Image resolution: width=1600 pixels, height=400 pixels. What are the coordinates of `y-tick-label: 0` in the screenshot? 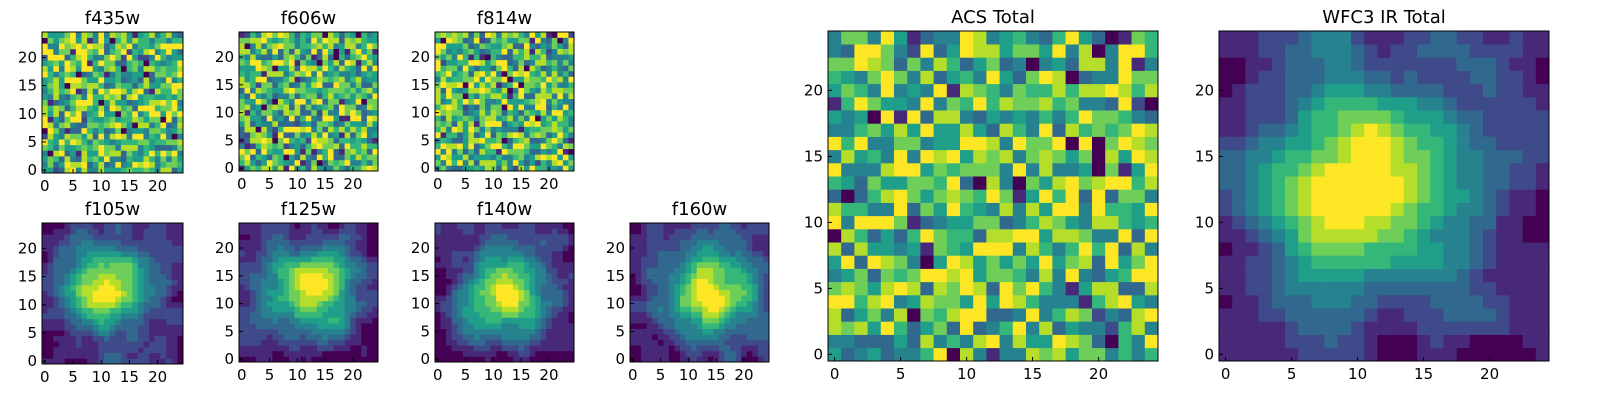 It's located at (32, 170).